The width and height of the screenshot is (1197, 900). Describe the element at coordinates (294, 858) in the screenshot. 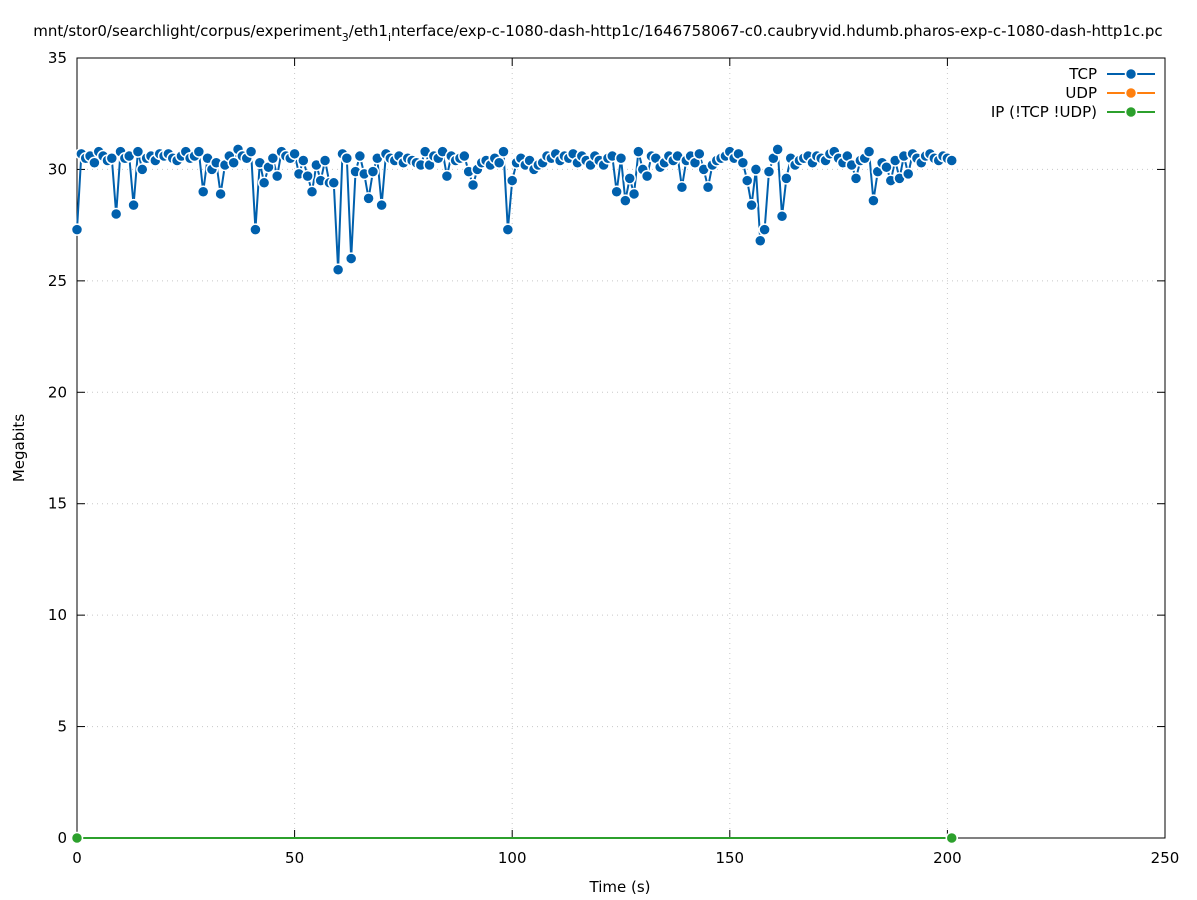

I see `x-tick-label: 50` at that location.